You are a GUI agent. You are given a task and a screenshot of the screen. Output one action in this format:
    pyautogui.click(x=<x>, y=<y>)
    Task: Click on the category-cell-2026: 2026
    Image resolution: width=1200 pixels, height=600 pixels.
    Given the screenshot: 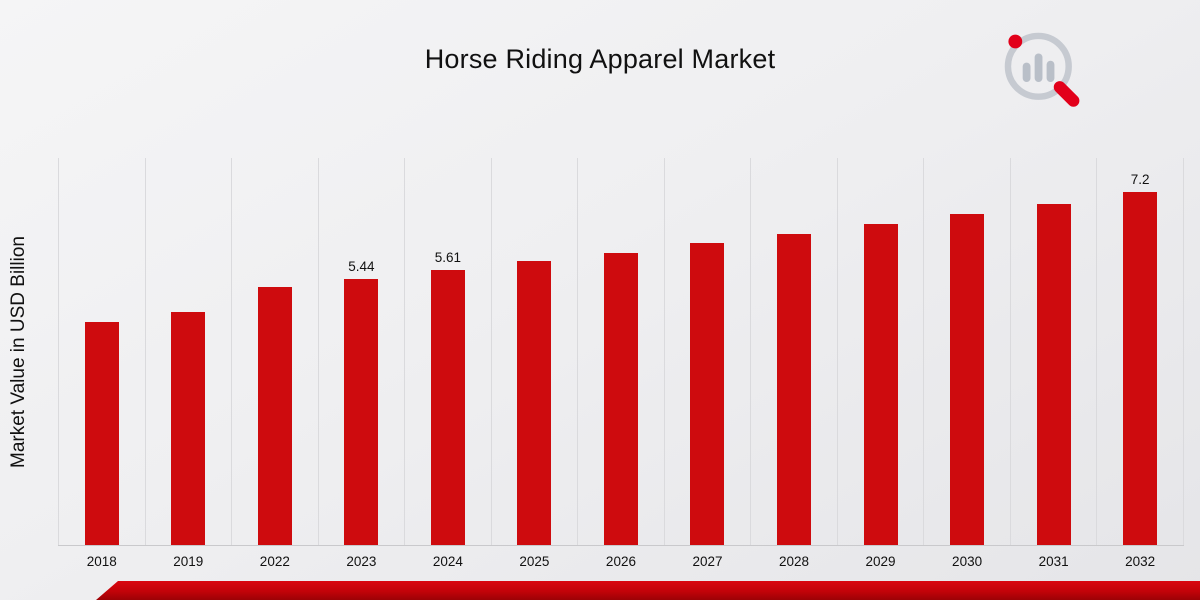 What is the action you would take?
    pyautogui.click(x=620, y=363)
    